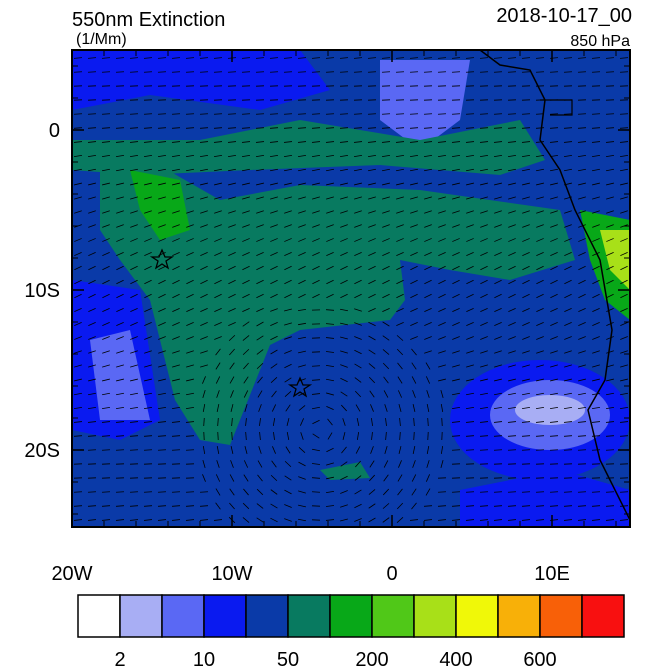 The image size is (650, 672). Describe the element at coordinates (101, 39) in the screenshot. I see `units: (1/Mm)` at that location.